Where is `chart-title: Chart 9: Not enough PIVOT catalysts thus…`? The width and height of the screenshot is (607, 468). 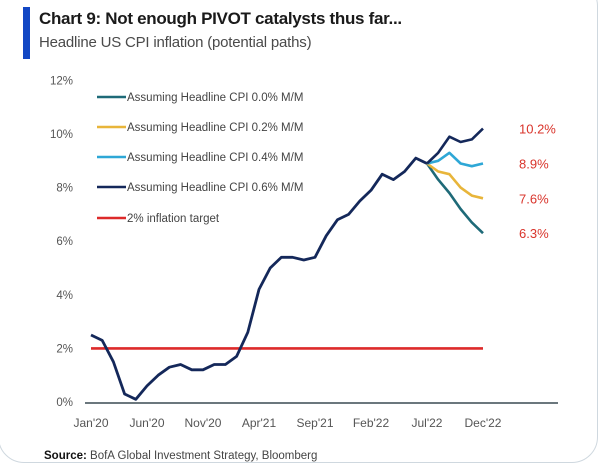
chart-title: Chart 9: Not enough PIVOT catalysts thus… is located at coordinates (220, 18).